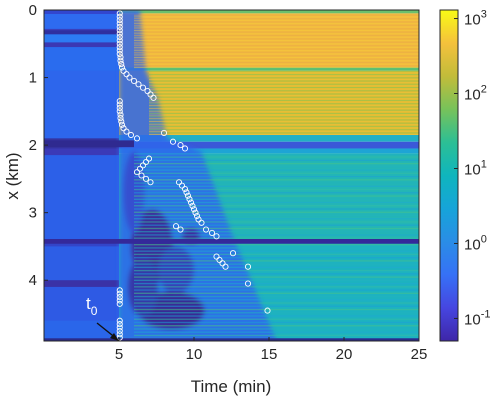 The height and width of the screenshot is (405, 500). What do you see at coordinates (344, 354) in the screenshot?
I see `x-tick-label: 20` at bounding box center [344, 354].